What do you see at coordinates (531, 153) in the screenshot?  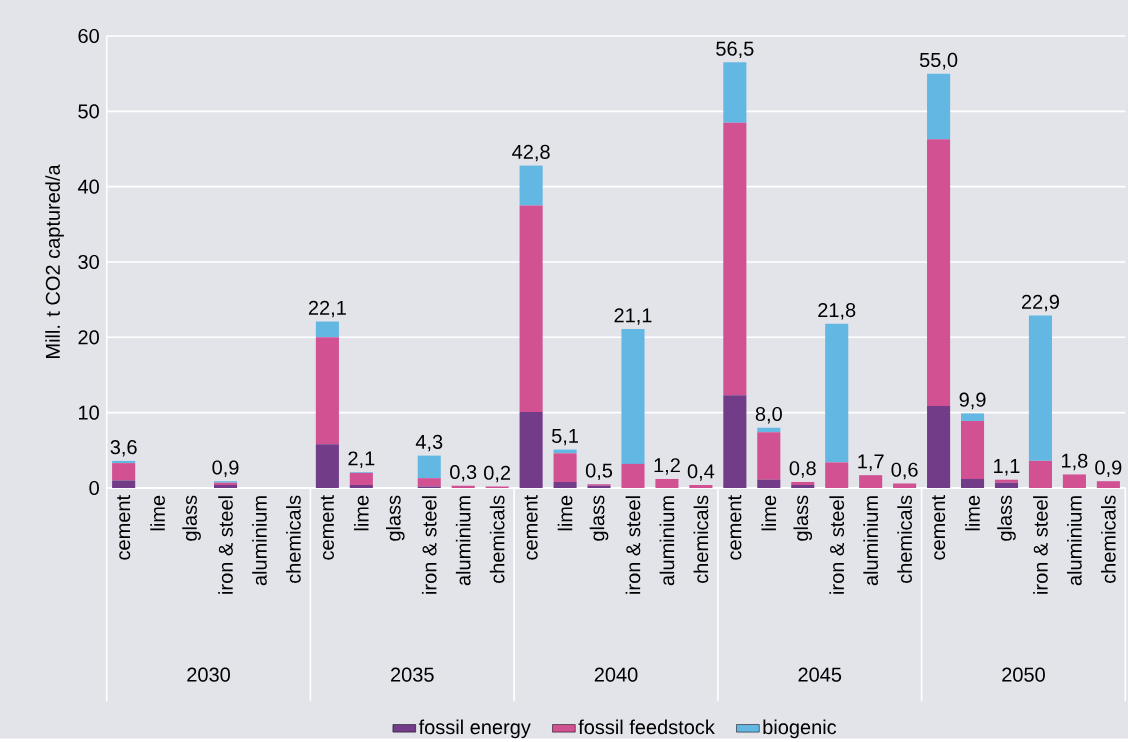 I see `total-label: 42,8` at bounding box center [531, 153].